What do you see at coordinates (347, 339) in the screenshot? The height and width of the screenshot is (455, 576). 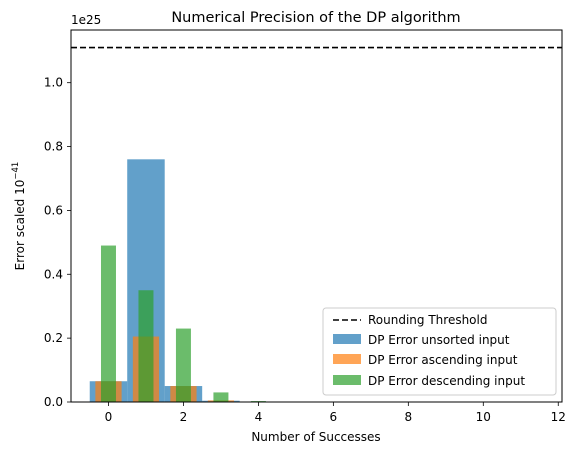 I see `legend-unsorted-swatch` at bounding box center [347, 339].